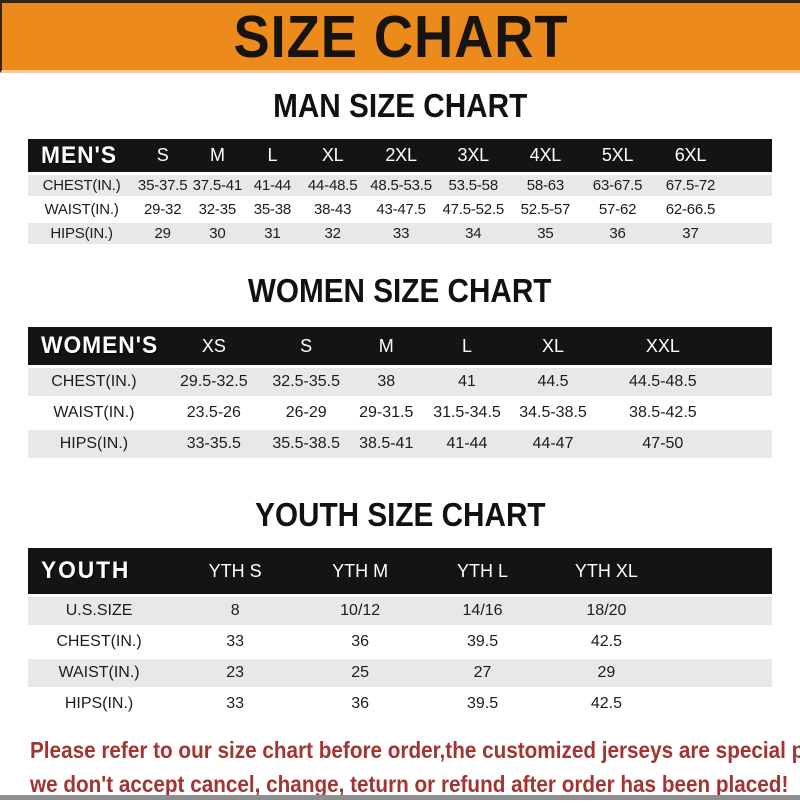 This screenshot has height=803, width=800. Describe the element at coordinates (306, 382) in the screenshot. I see `size-value-cell: 32.5-35.5` at that location.